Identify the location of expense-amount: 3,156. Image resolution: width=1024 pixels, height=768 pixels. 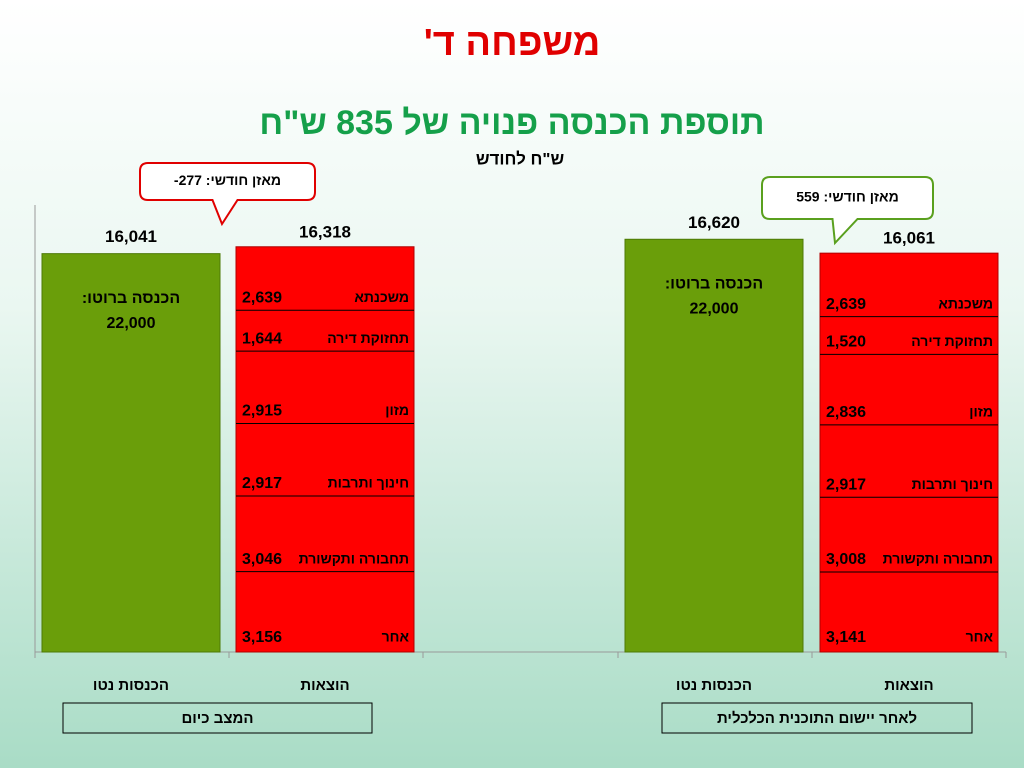
(262, 637).